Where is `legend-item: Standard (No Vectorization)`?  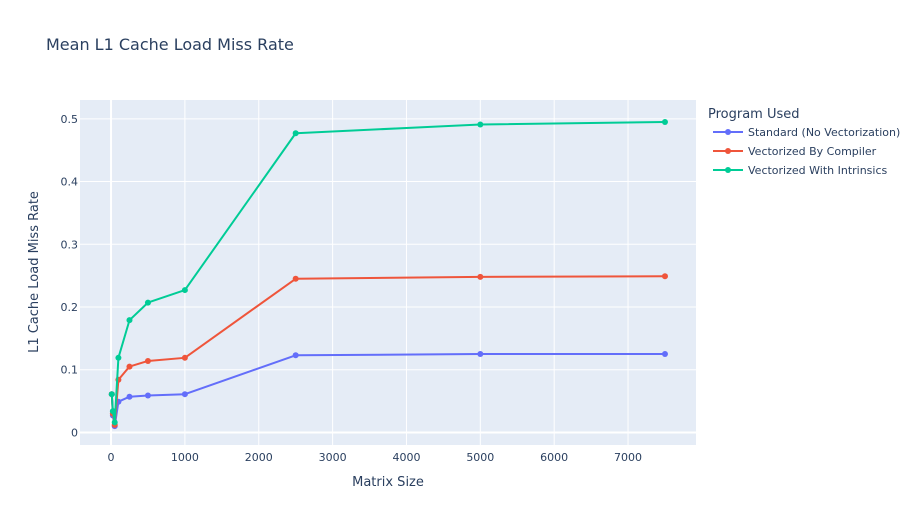 legend-item: Standard (No Vectorization) is located at coordinates (806, 132).